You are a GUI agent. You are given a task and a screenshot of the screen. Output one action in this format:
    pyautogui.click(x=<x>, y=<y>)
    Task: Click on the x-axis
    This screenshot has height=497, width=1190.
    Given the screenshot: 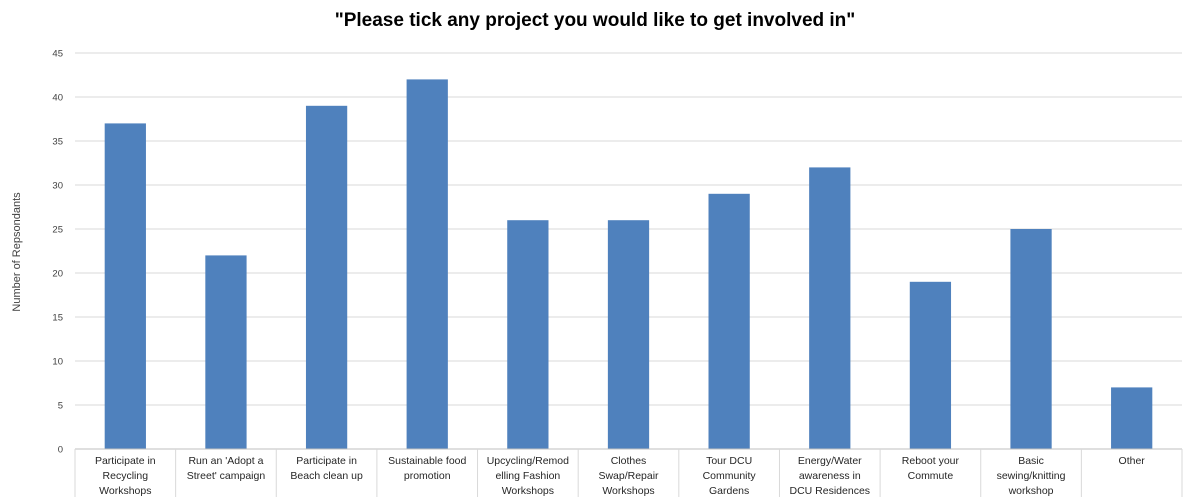 What is the action you would take?
    pyautogui.click(x=628, y=472)
    